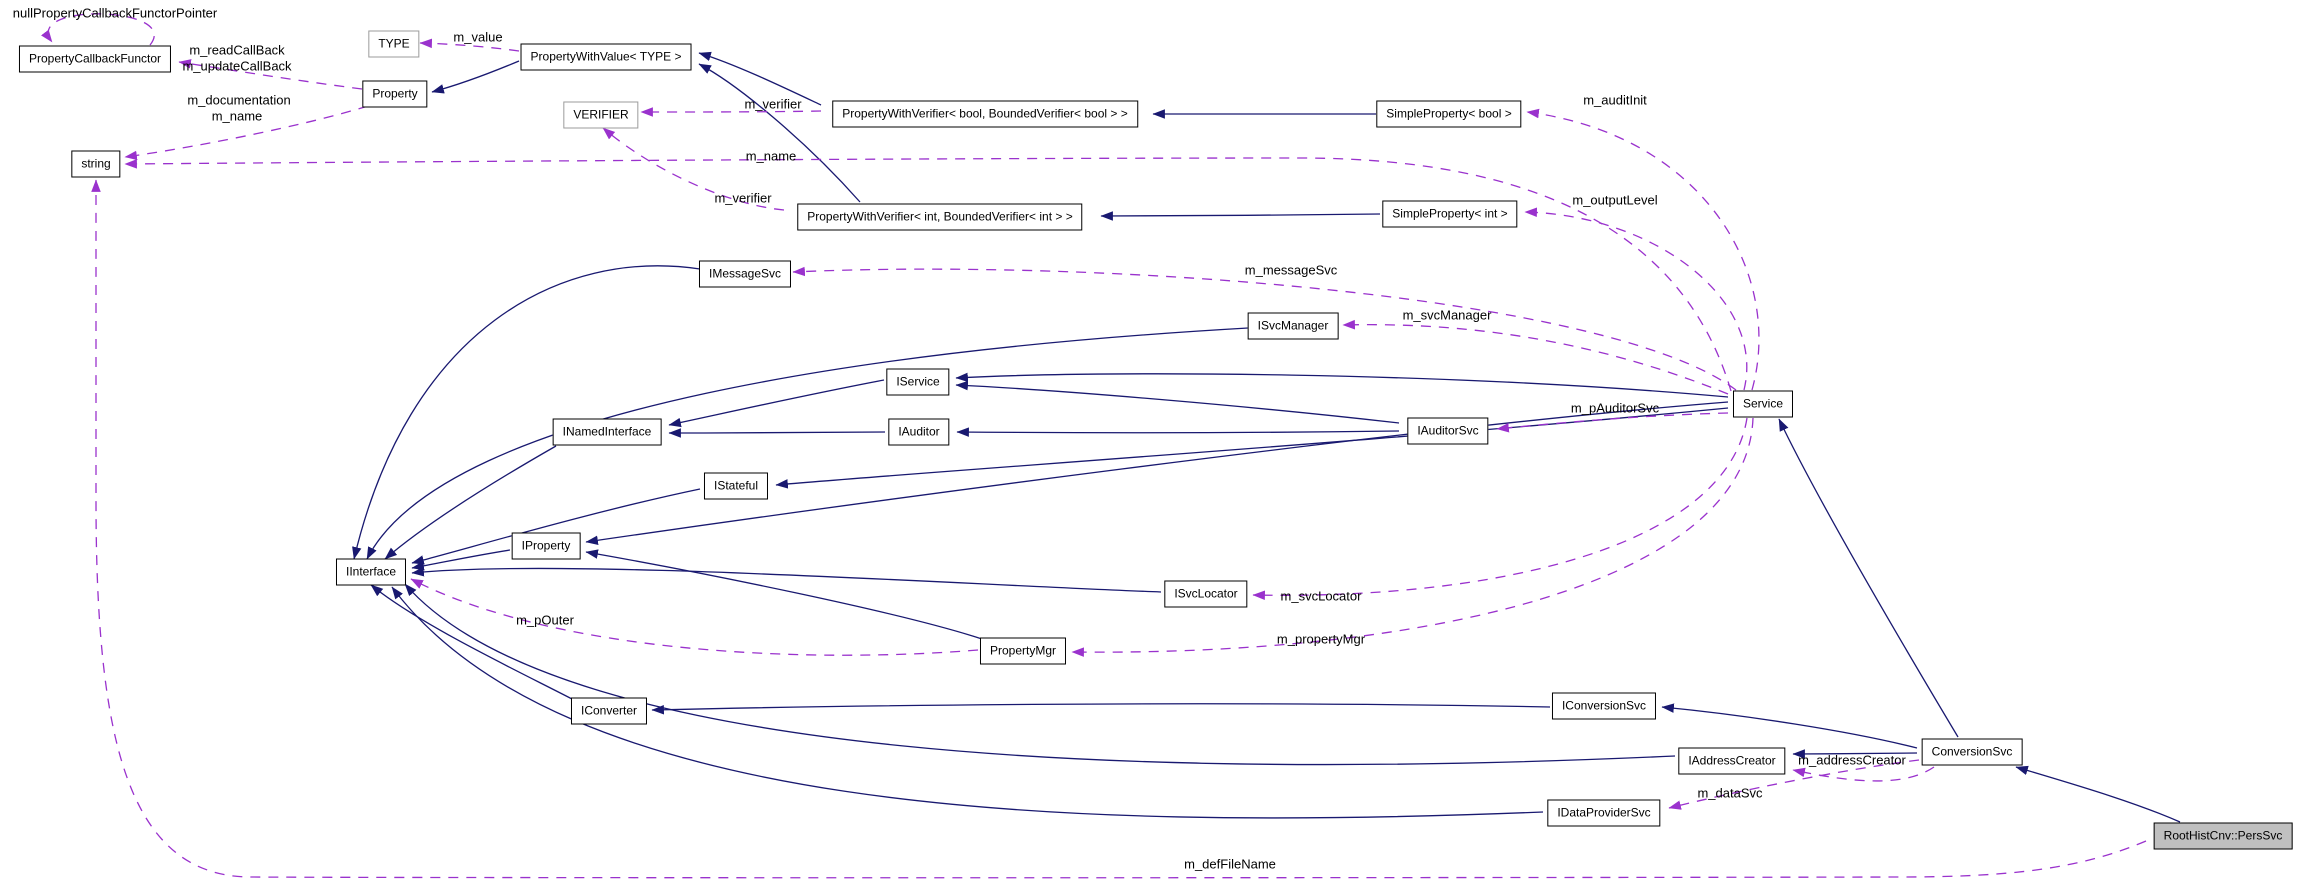 The width and height of the screenshot is (2305, 880). Describe the element at coordinates (1206, 594) in the screenshot. I see `class-node-isvclocator: ISvcLocator` at that location.